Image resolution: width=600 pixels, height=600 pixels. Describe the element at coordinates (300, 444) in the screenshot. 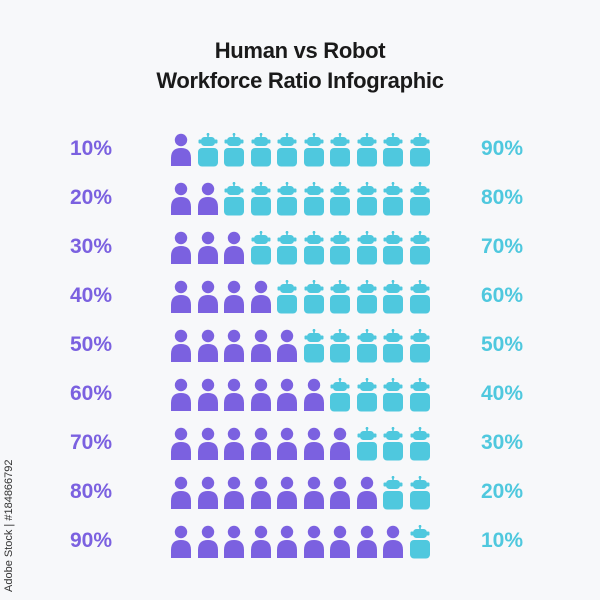

I see `ratio-row: 70% 30%` at that location.